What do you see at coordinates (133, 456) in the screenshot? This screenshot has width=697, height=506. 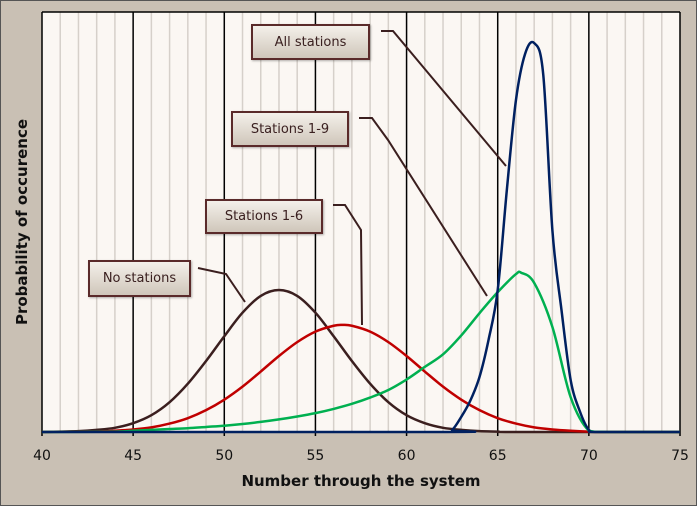 I see `x-tick-label: 45` at bounding box center [133, 456].